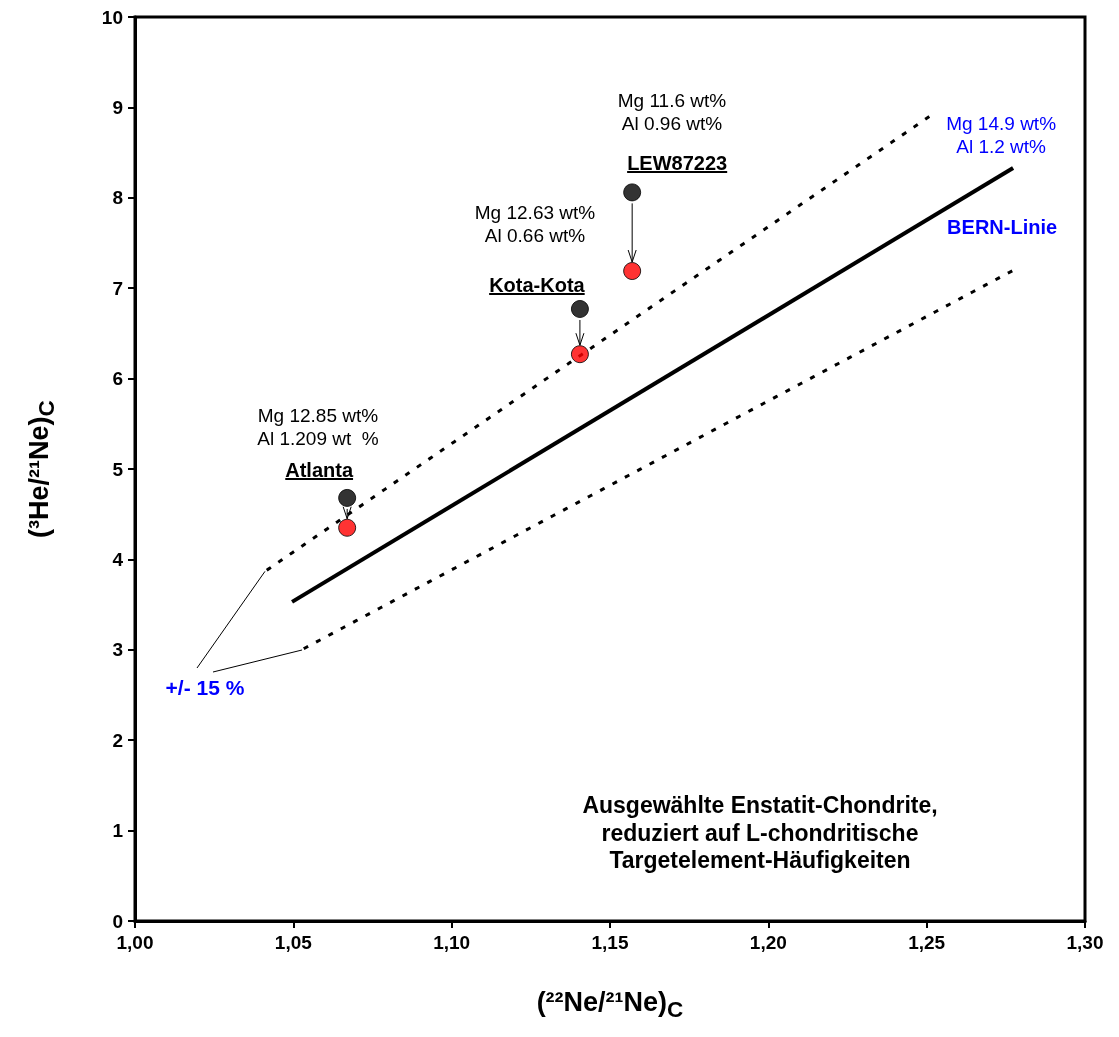  I want to click on annotation: Ausgewählte Enstatit-Chondrite, reduziert auf L-chondritische Targetelement-Häufigkeiten, so click(760, 833).